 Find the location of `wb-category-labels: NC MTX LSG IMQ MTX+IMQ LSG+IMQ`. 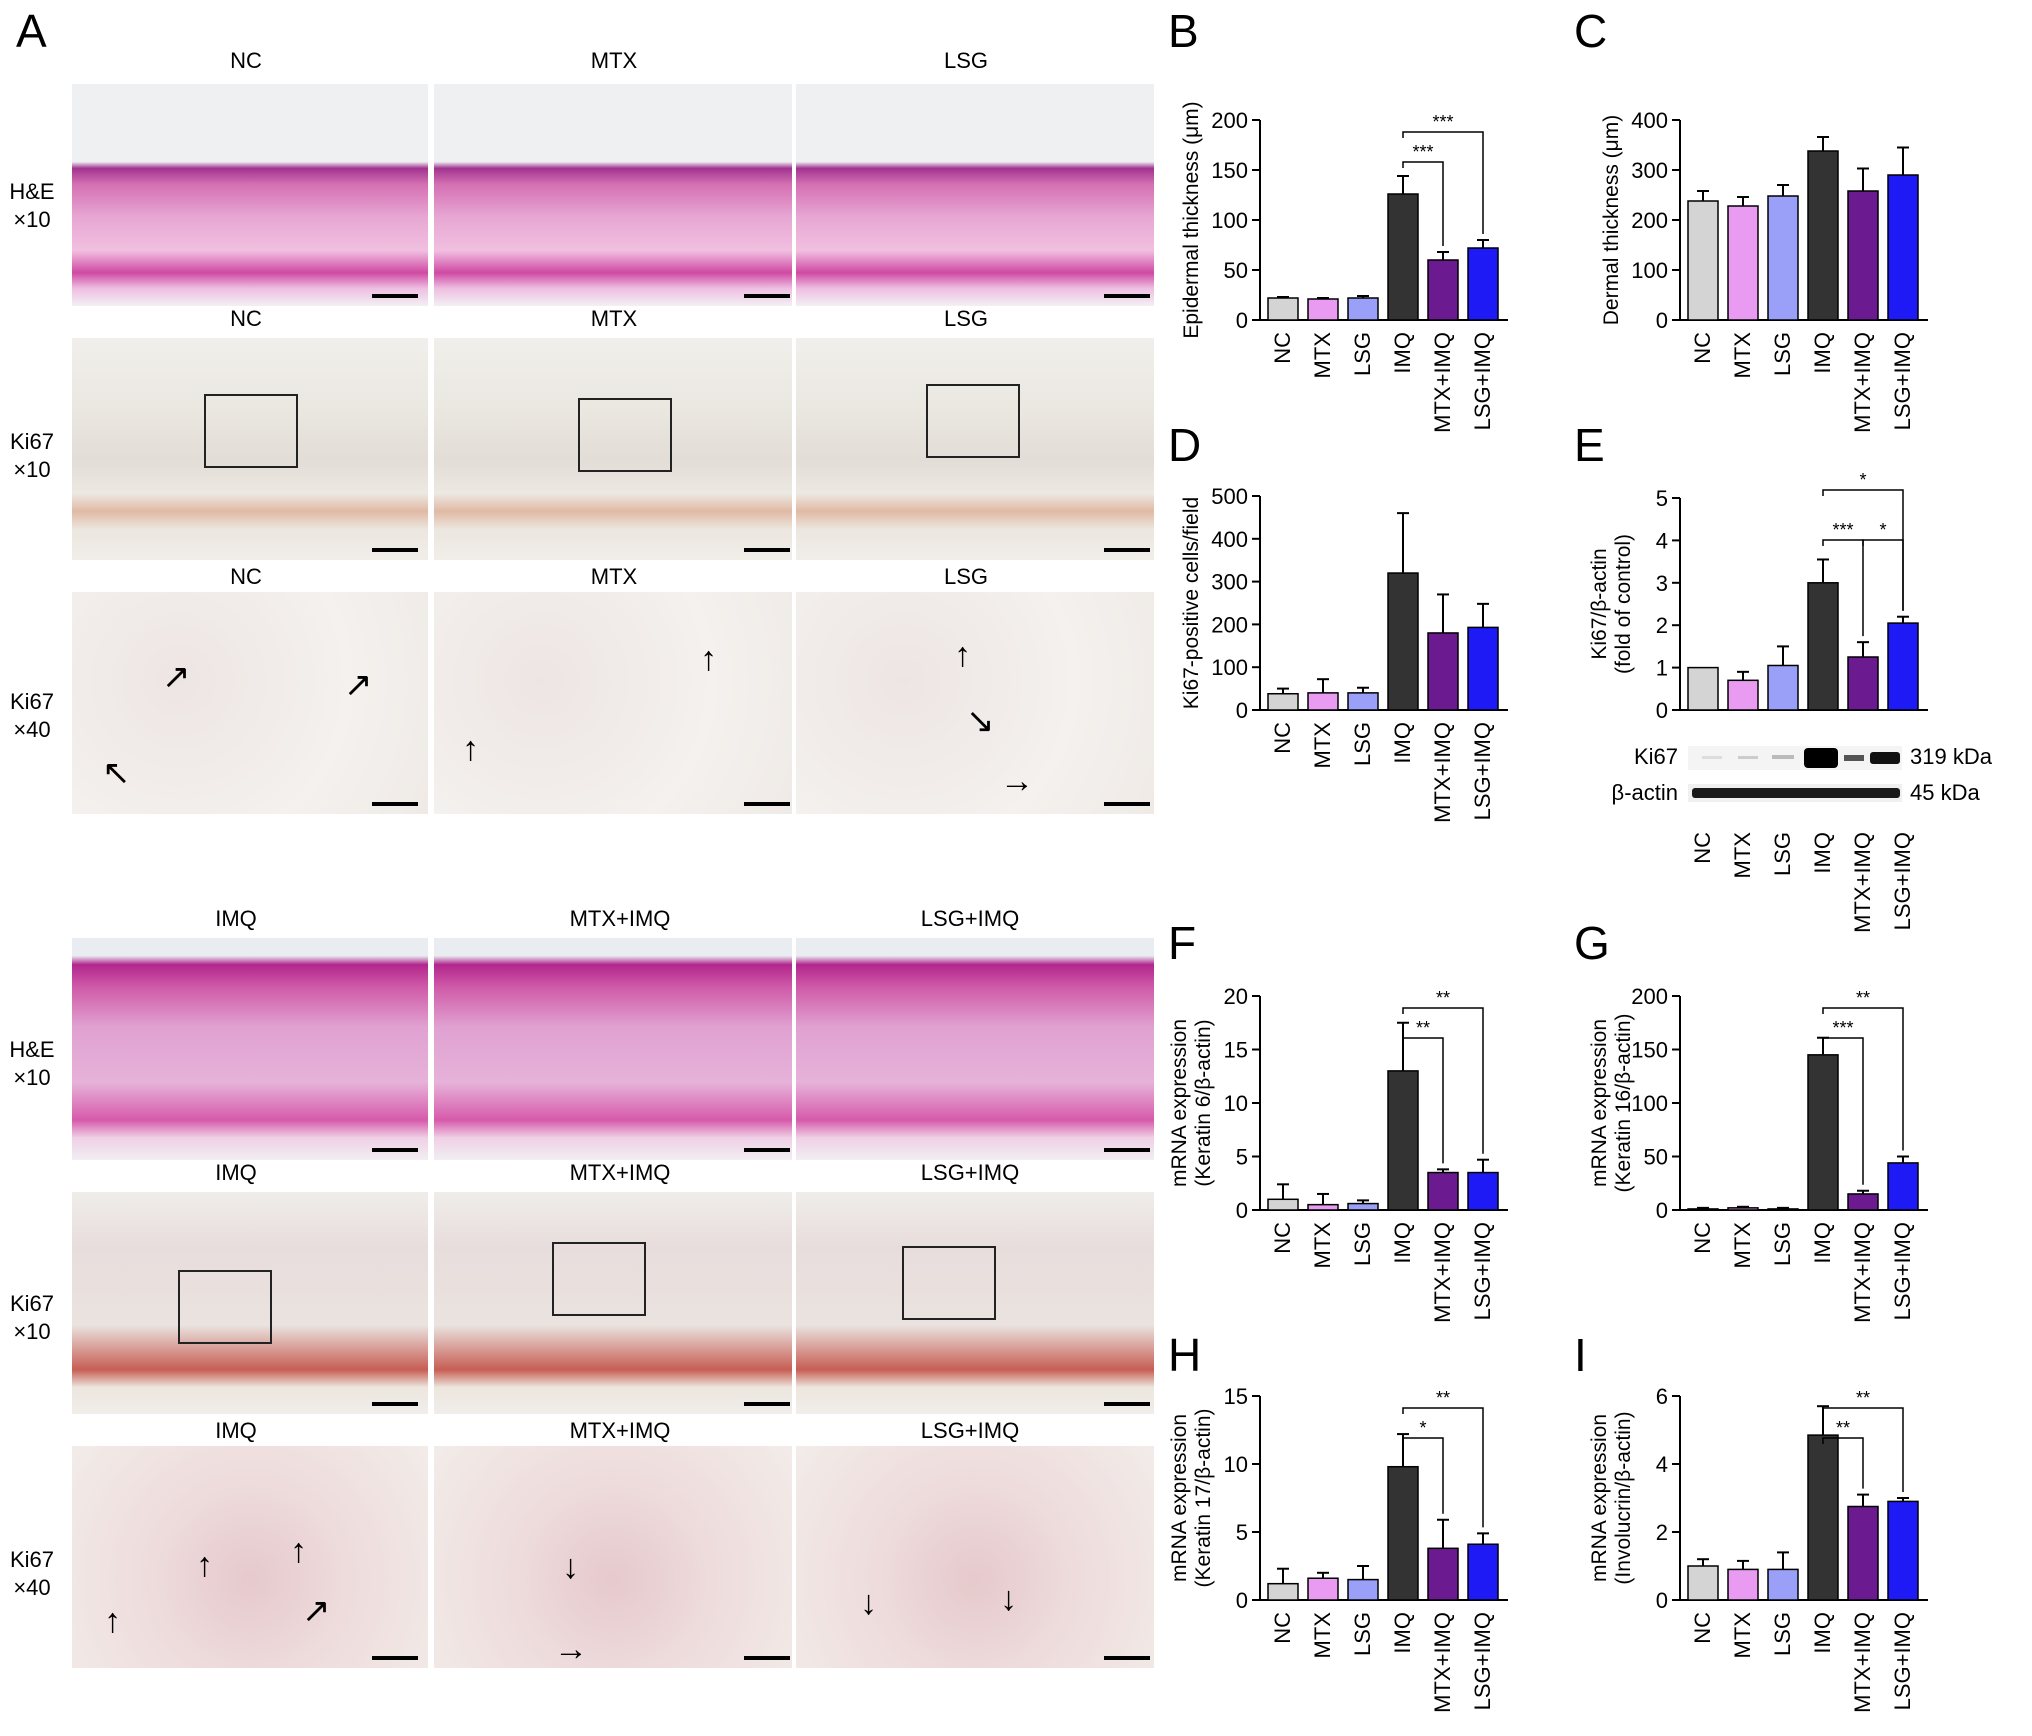

wb-category-labels: NC MTX LSG IMQ MTX+IMQ LSG+IMQ is located at coordinates (1802, 882).